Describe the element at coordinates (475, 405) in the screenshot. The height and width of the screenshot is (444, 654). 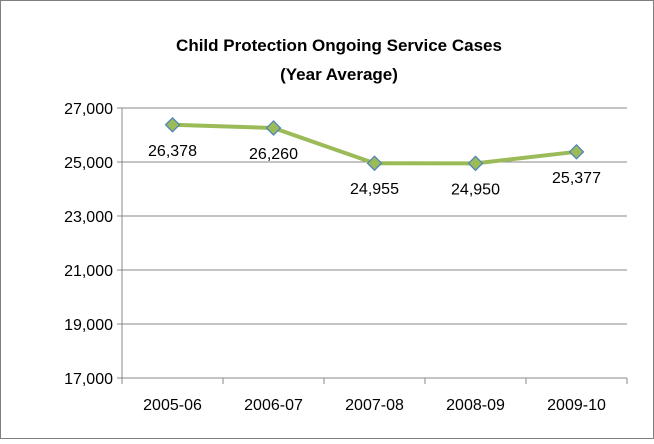
I see `x-tick-label: 2008-09` at that location.